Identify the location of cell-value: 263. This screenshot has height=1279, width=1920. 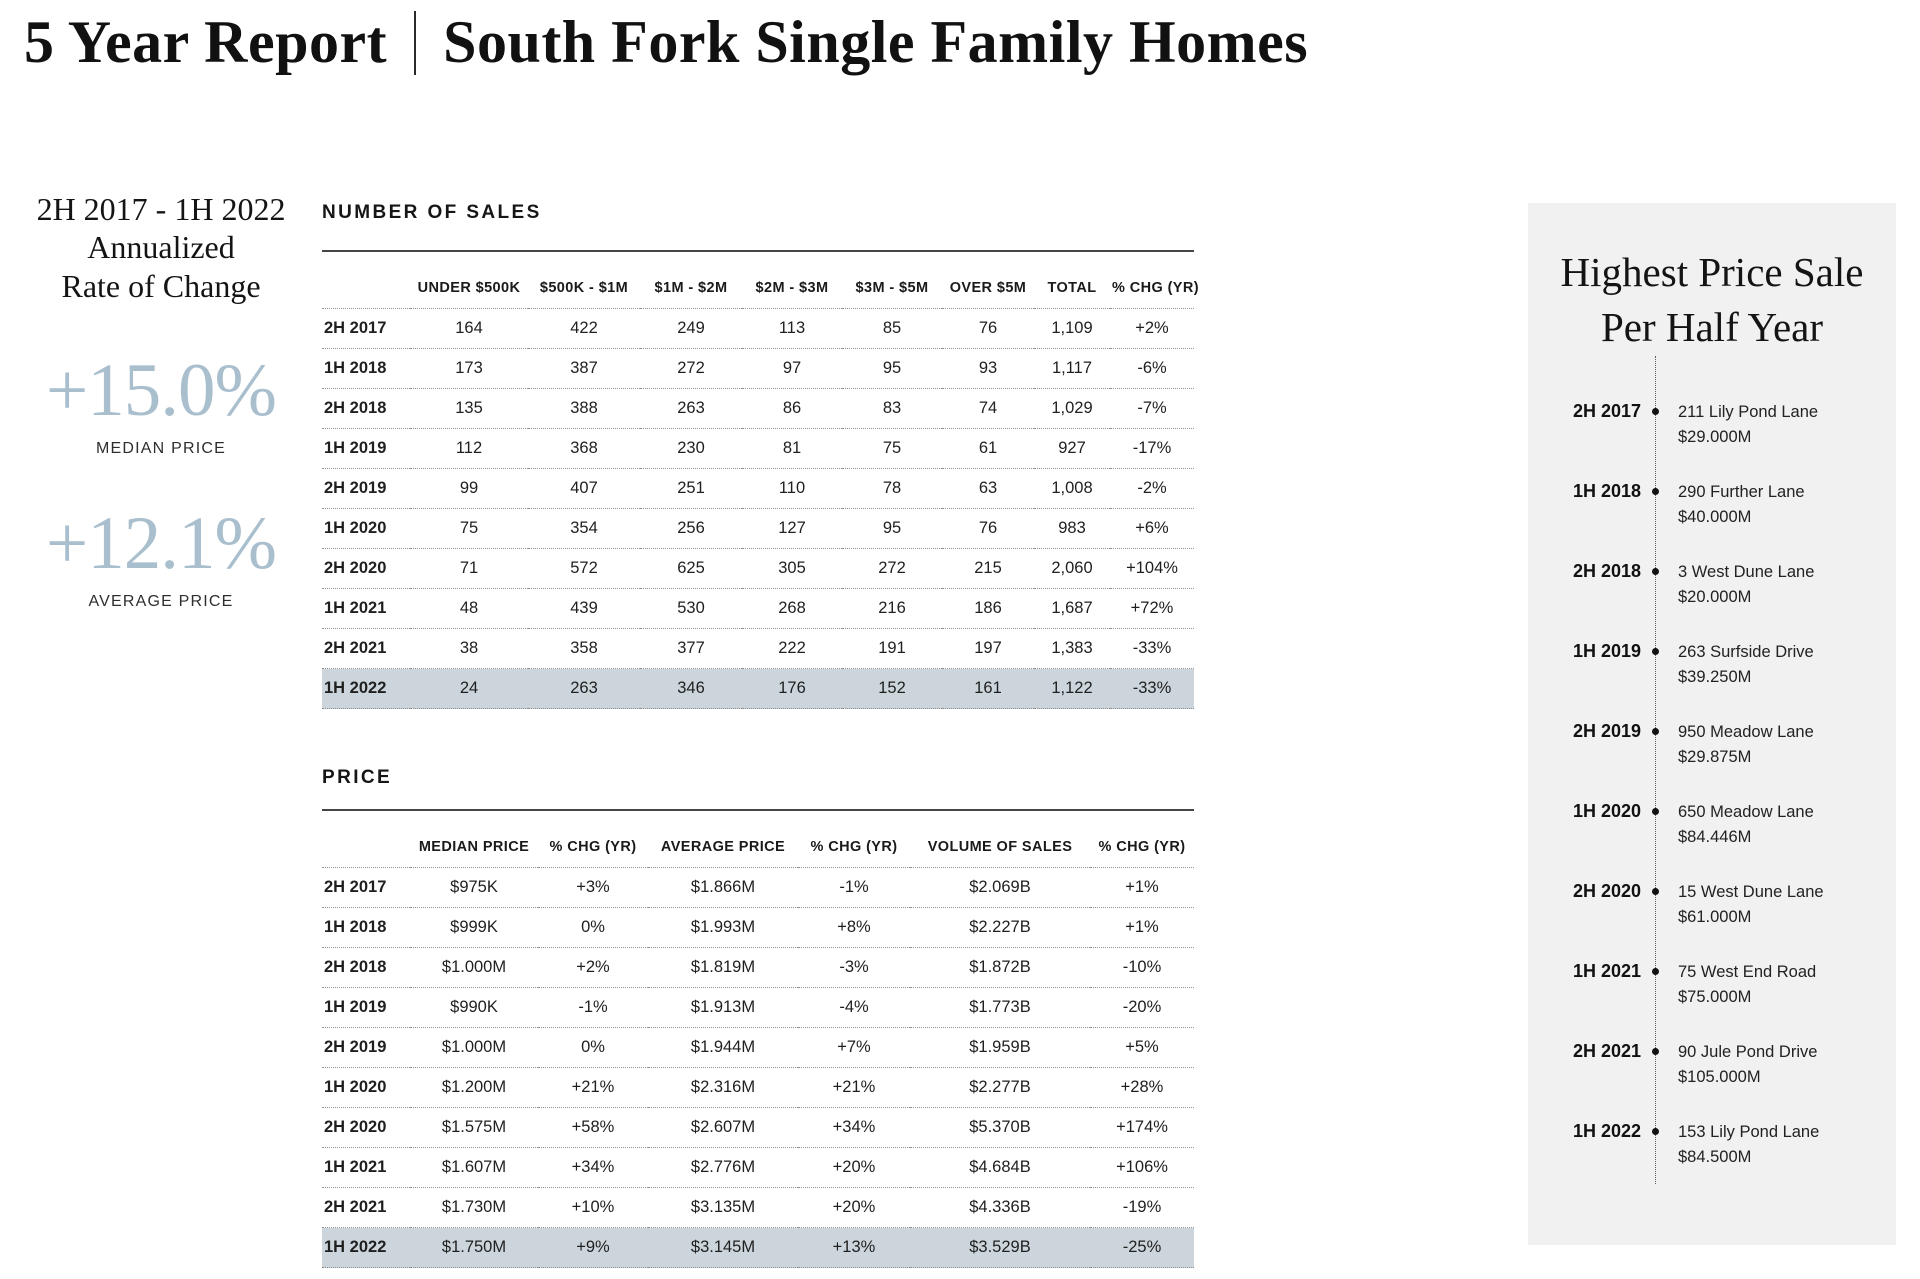
(584, 688).